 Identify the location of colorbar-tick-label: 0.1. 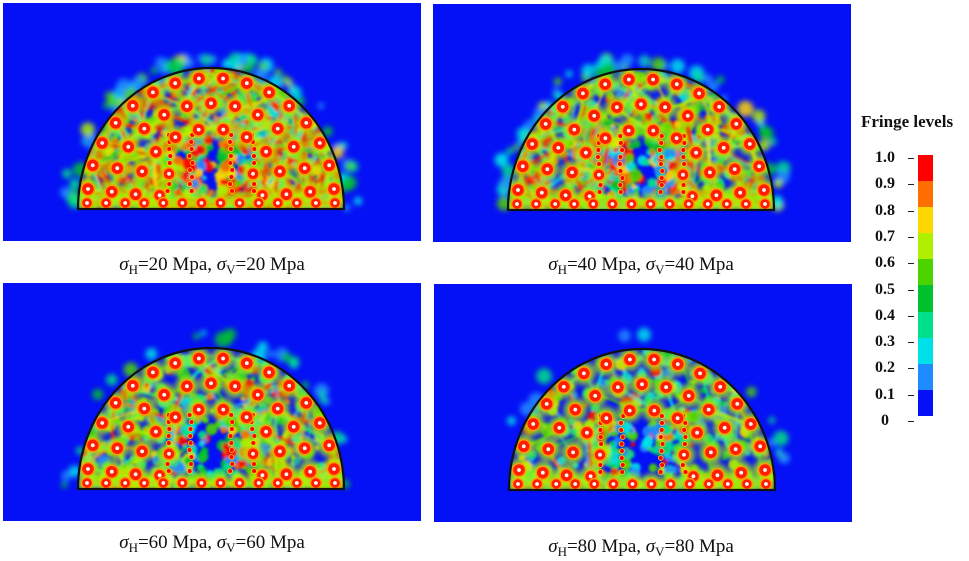
(885, 394).